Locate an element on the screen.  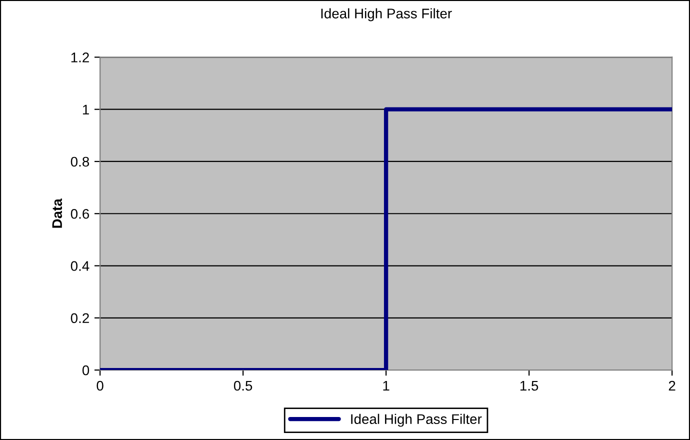
x-tick-label: 2 is located at coordinates (672, 385).